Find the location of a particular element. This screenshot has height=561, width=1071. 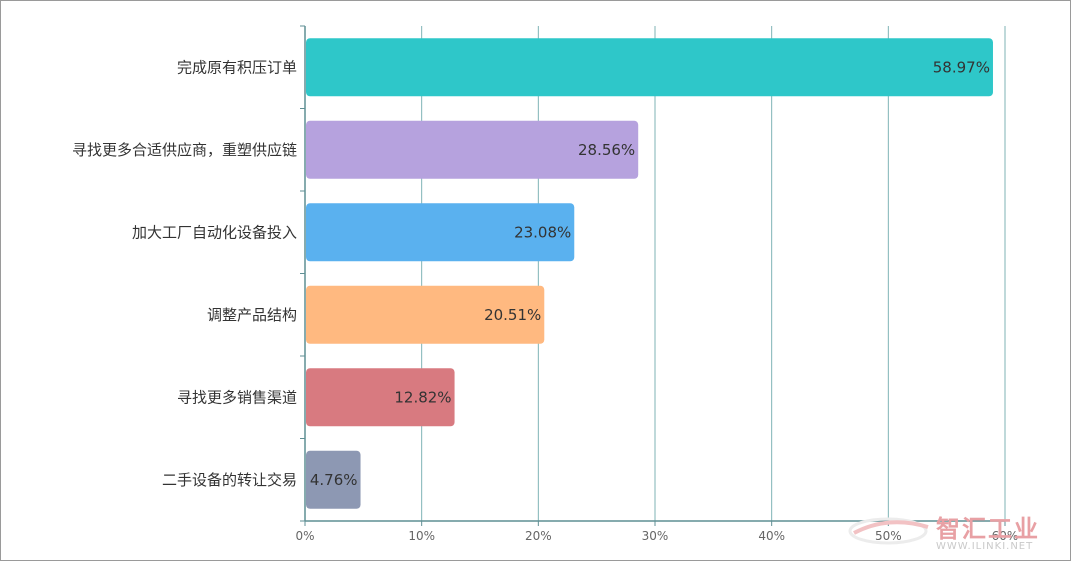

watermark-logo-icon is located at coordinates (888, 531).